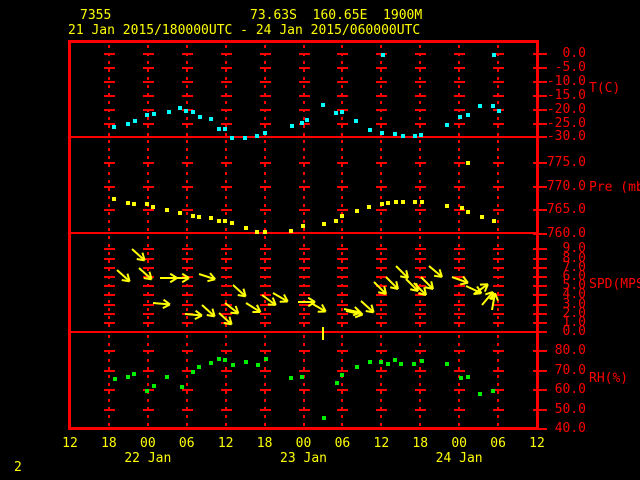  What do you see at coordinates (303, 137) in the screenshot?
I see `panel-divider` at bounding box center [303, 137].